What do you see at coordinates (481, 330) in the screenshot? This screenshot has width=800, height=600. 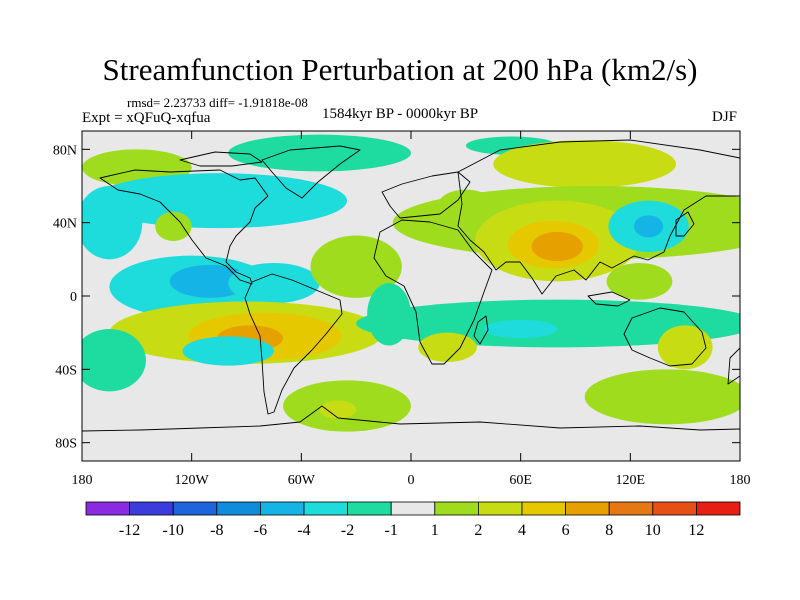 I see `coastline-madagascar` at bounding box center [481, 330].